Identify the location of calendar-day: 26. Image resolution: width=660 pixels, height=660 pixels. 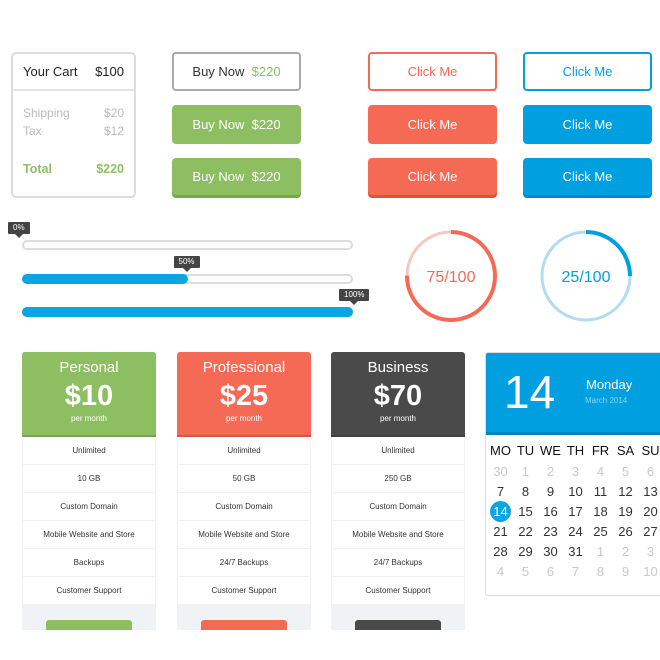
(625, 531).